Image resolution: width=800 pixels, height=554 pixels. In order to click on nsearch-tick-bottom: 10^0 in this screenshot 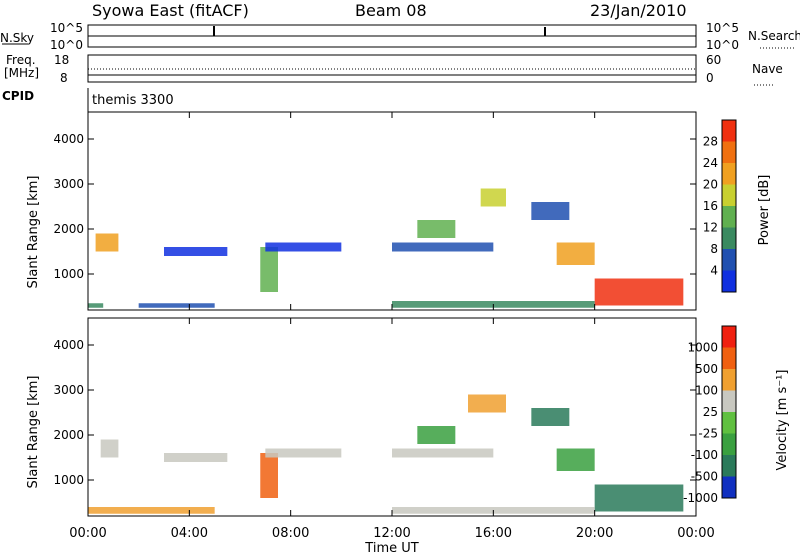, I will do `click(722, 45)`.